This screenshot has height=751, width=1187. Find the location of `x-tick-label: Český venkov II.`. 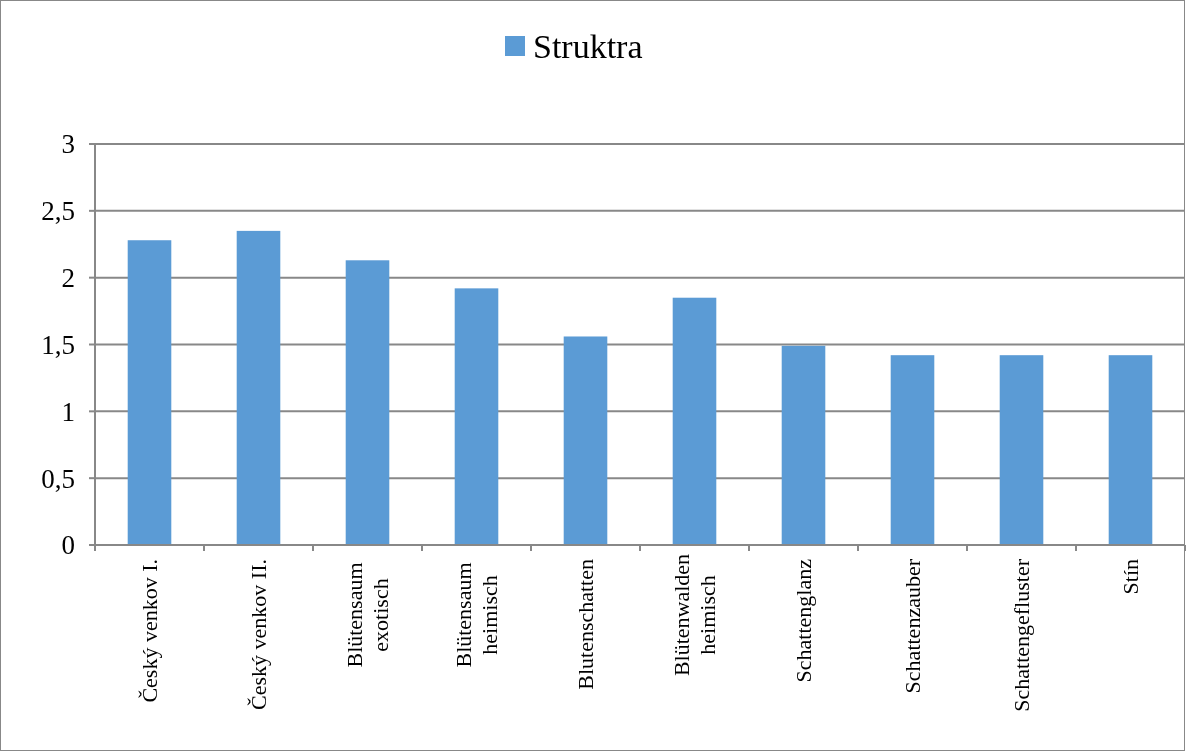

x-tick-label: Český venkov II. is located at coordinates (259, 634).